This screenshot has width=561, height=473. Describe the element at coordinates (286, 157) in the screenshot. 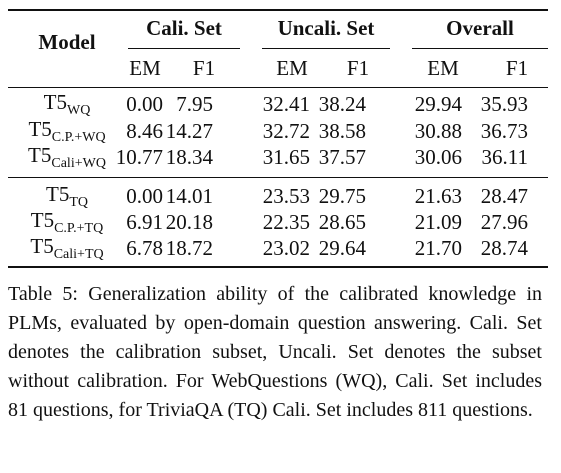

I see `table-cell: 31.65` at that location.